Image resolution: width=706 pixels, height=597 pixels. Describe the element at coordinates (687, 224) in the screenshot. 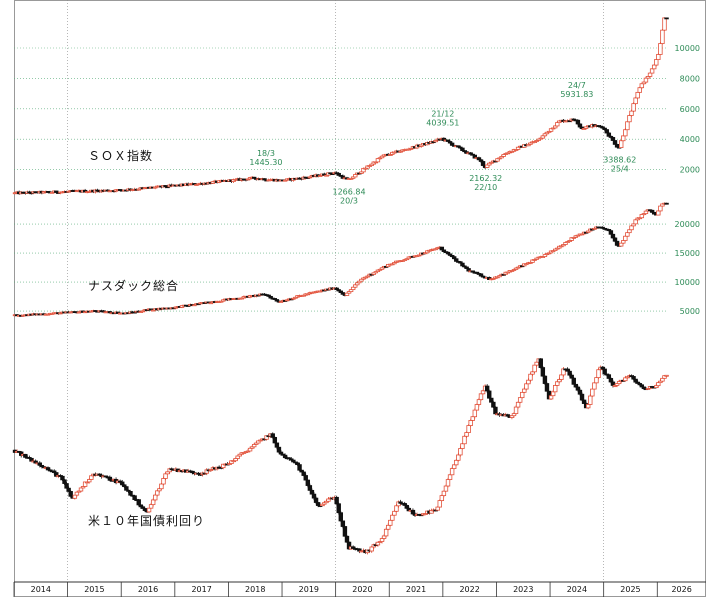

I see `y-tick-label: 20000` at that location.